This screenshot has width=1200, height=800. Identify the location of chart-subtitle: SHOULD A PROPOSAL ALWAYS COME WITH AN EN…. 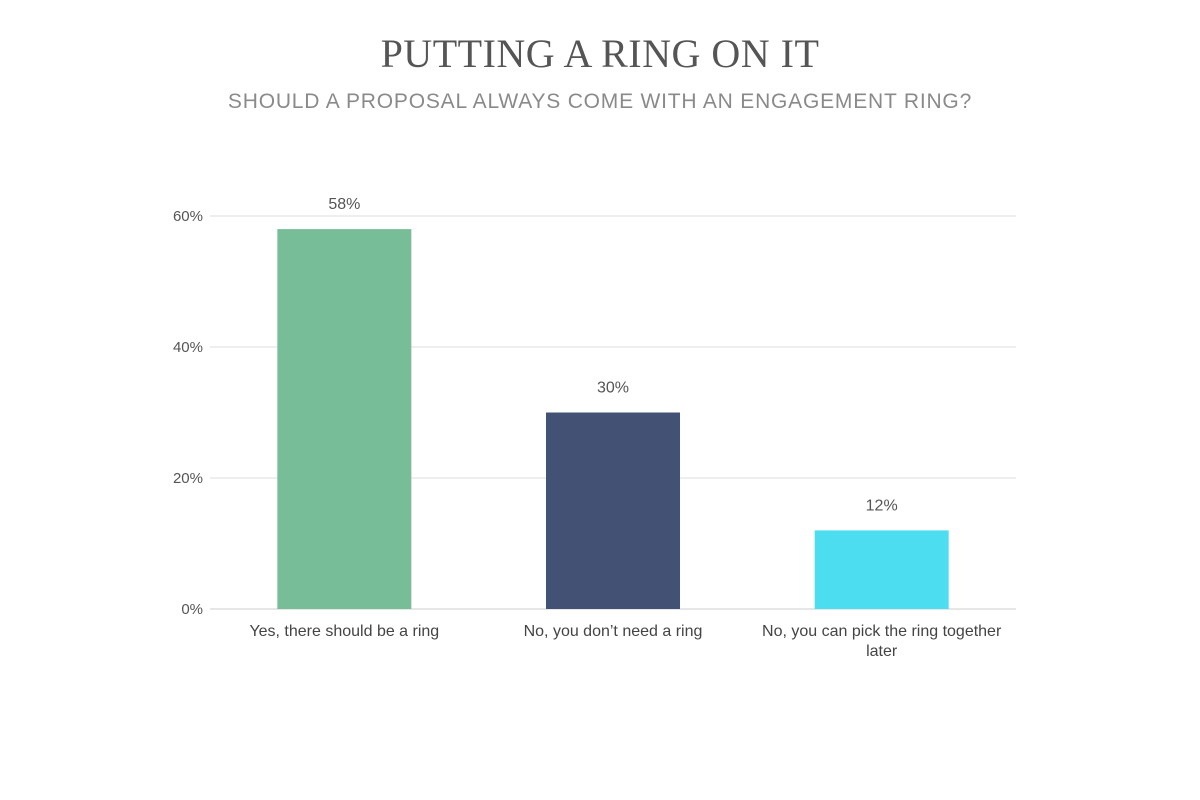
(600, 101).